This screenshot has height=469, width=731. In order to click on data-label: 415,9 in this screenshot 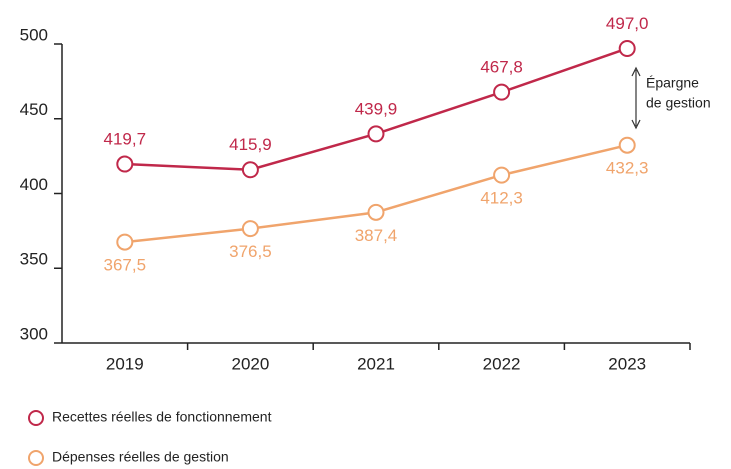, I will do `click(250, 144)`.